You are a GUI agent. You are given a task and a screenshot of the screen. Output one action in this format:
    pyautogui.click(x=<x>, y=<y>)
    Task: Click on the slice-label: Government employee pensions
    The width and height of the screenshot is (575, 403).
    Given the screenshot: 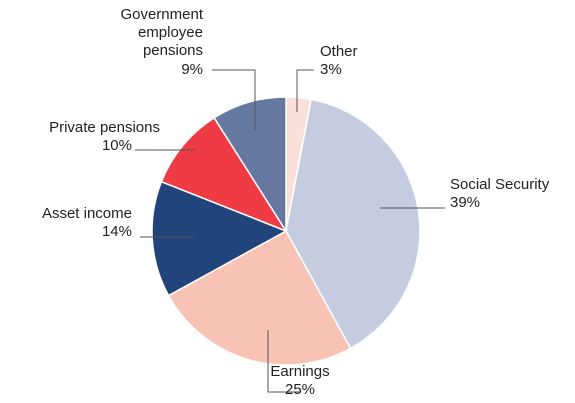 What is the action you would take?
    pyautogui.click(x=161, y=32)
    